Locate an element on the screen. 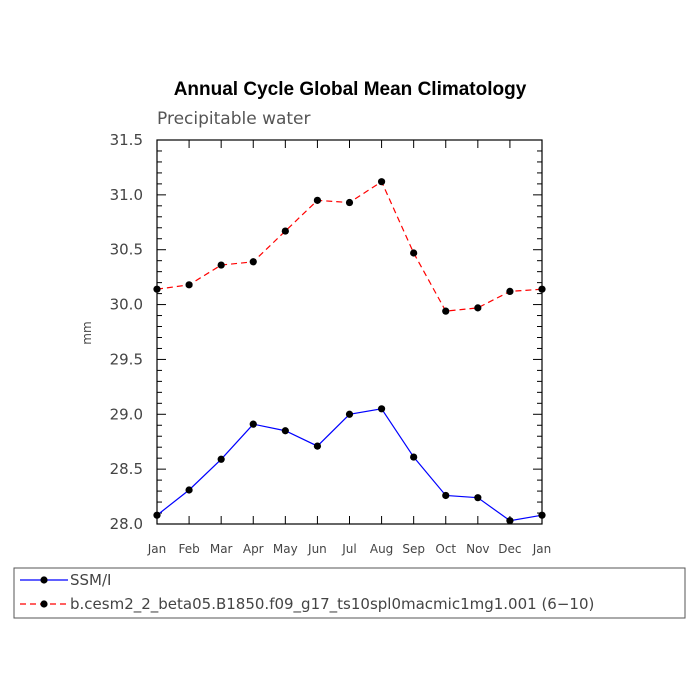 The height and width of the screenshot is (700, 700). x-tick-label: Mar is located at coordinates (221, 549).